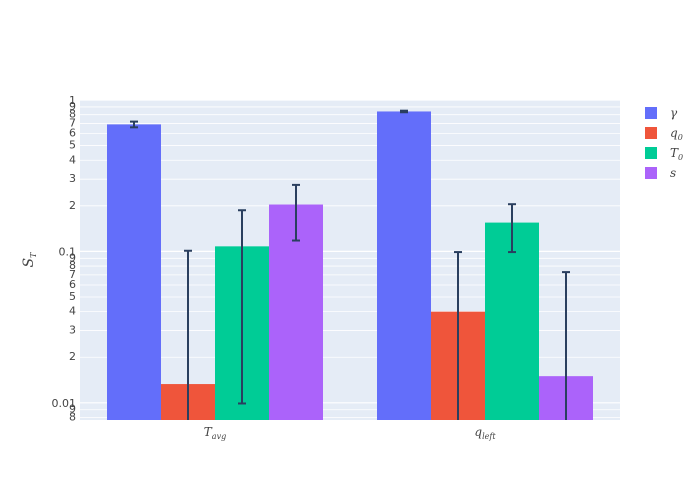 This screenshot has width=700, height=504. Describe the element at coordinates (674, 113) in the screenshot. I see `legend-label: γ` at that location.